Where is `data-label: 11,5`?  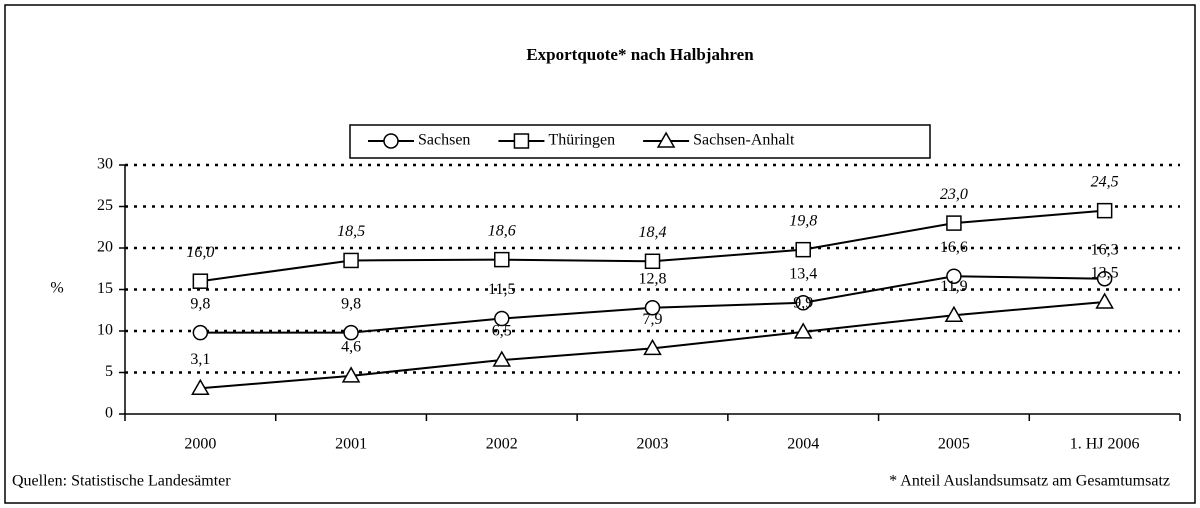 data-label: 11,5 is located at coordinates (501, 289).